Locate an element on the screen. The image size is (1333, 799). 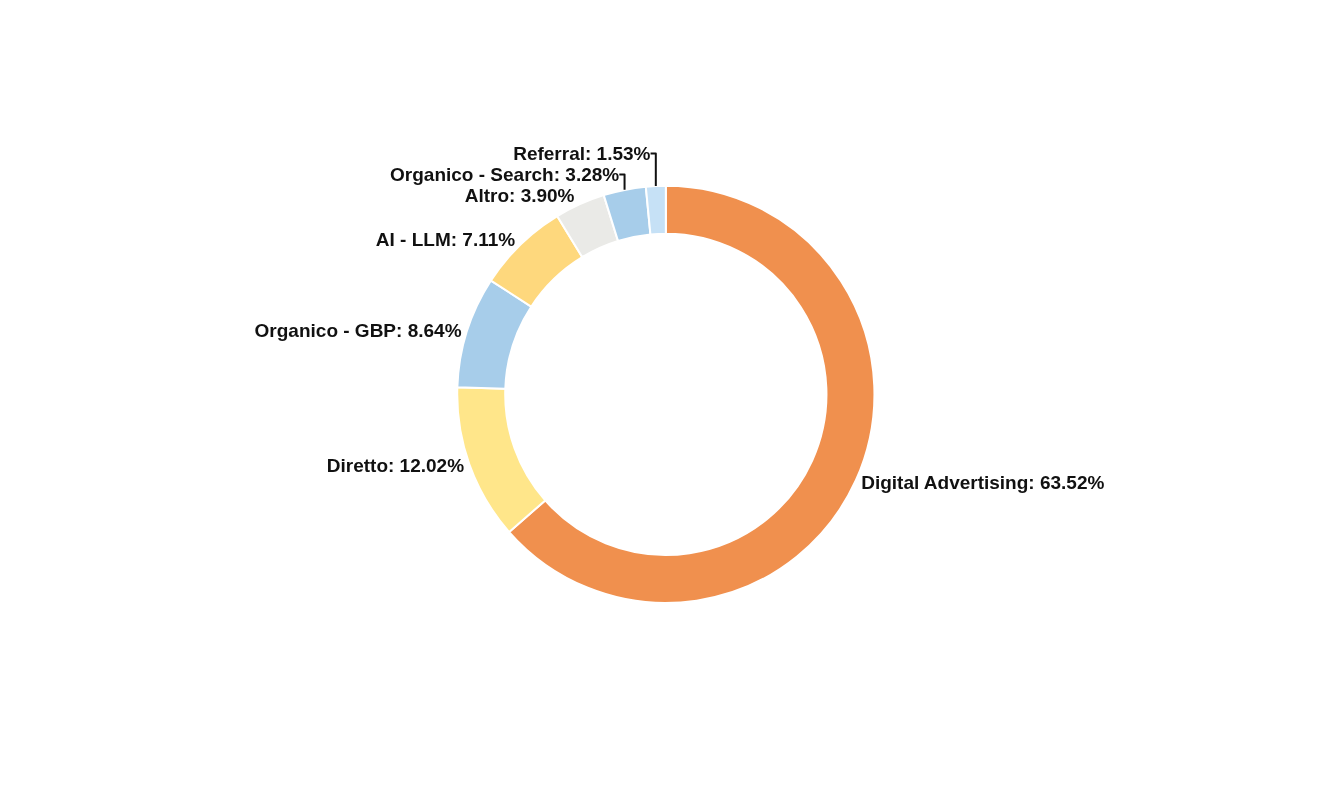
slice-label: Referral: 1.53% is located at coordinates (582, 154).